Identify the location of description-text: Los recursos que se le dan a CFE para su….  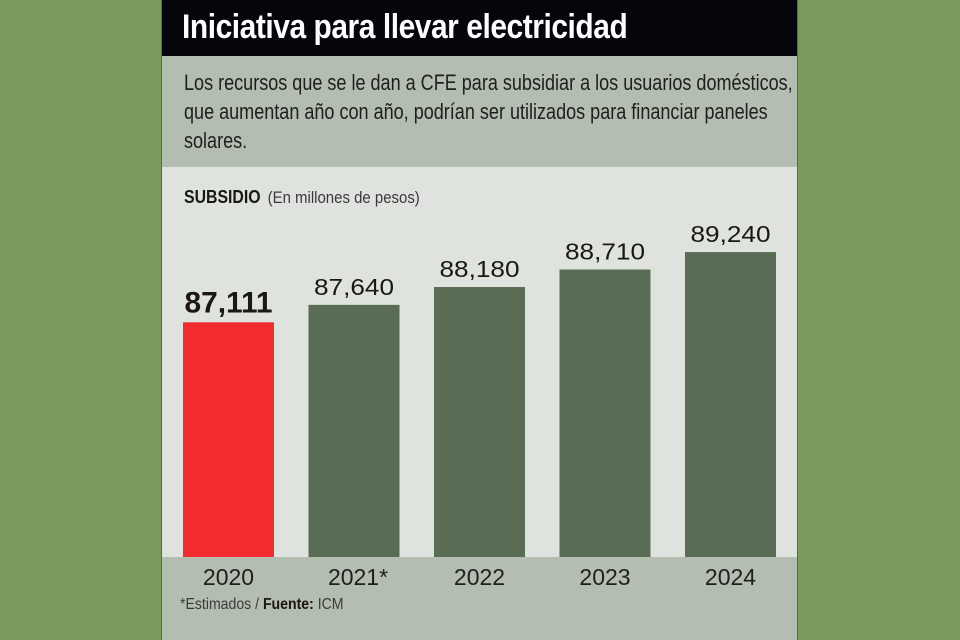
(488, 111).